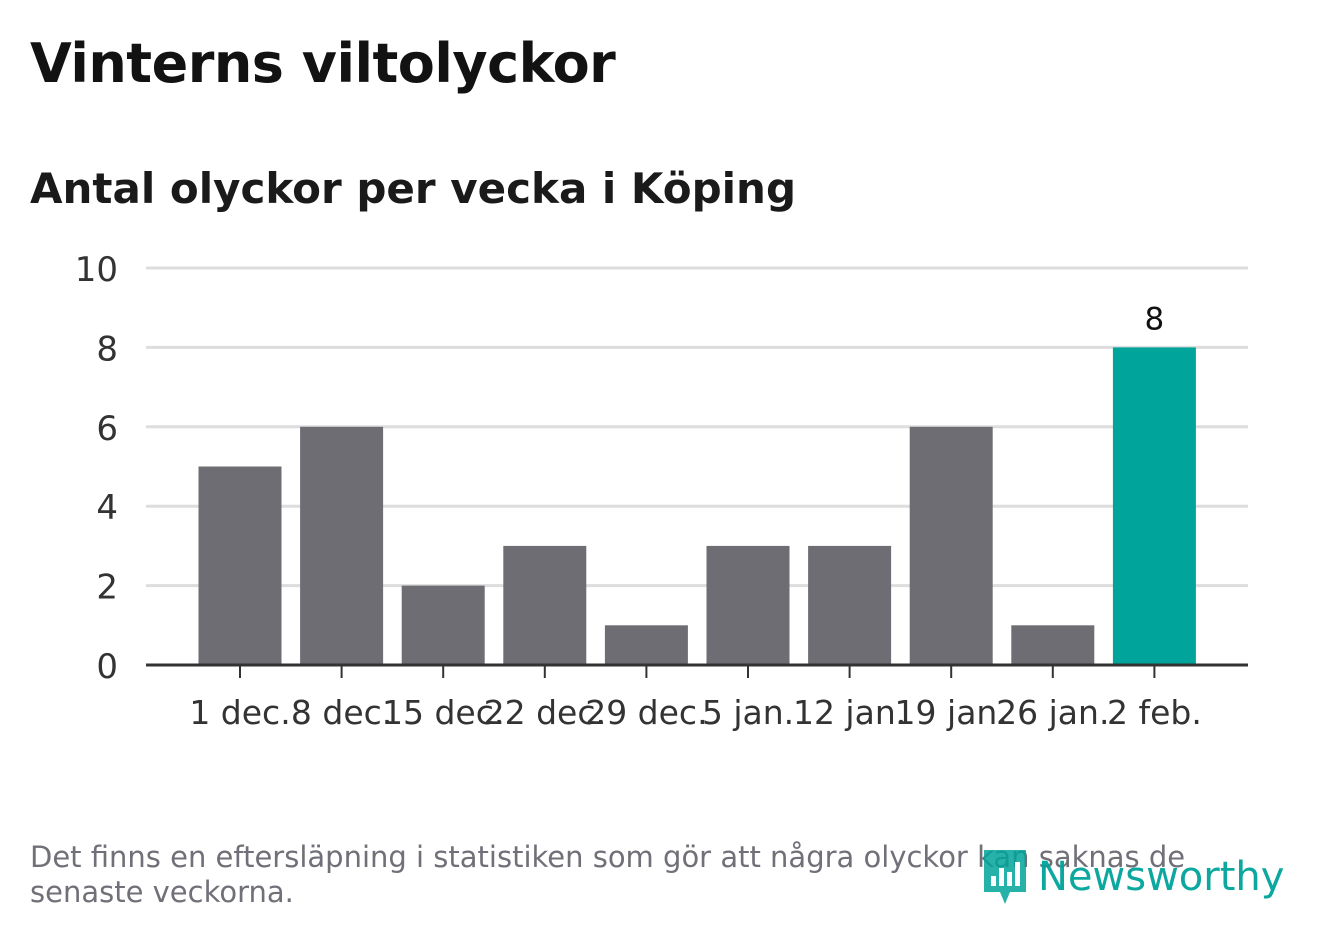  I want to click on x-tick-label: 2 feb., so click(1154, 712).